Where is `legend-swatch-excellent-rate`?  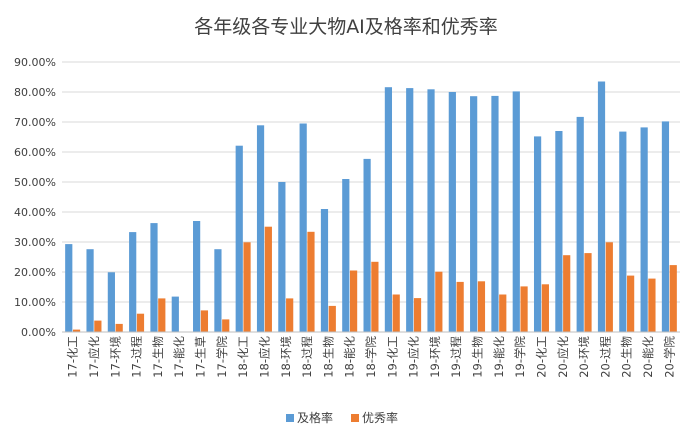 legend-swatch-excellent-rate is located at coordinates (355, 418).